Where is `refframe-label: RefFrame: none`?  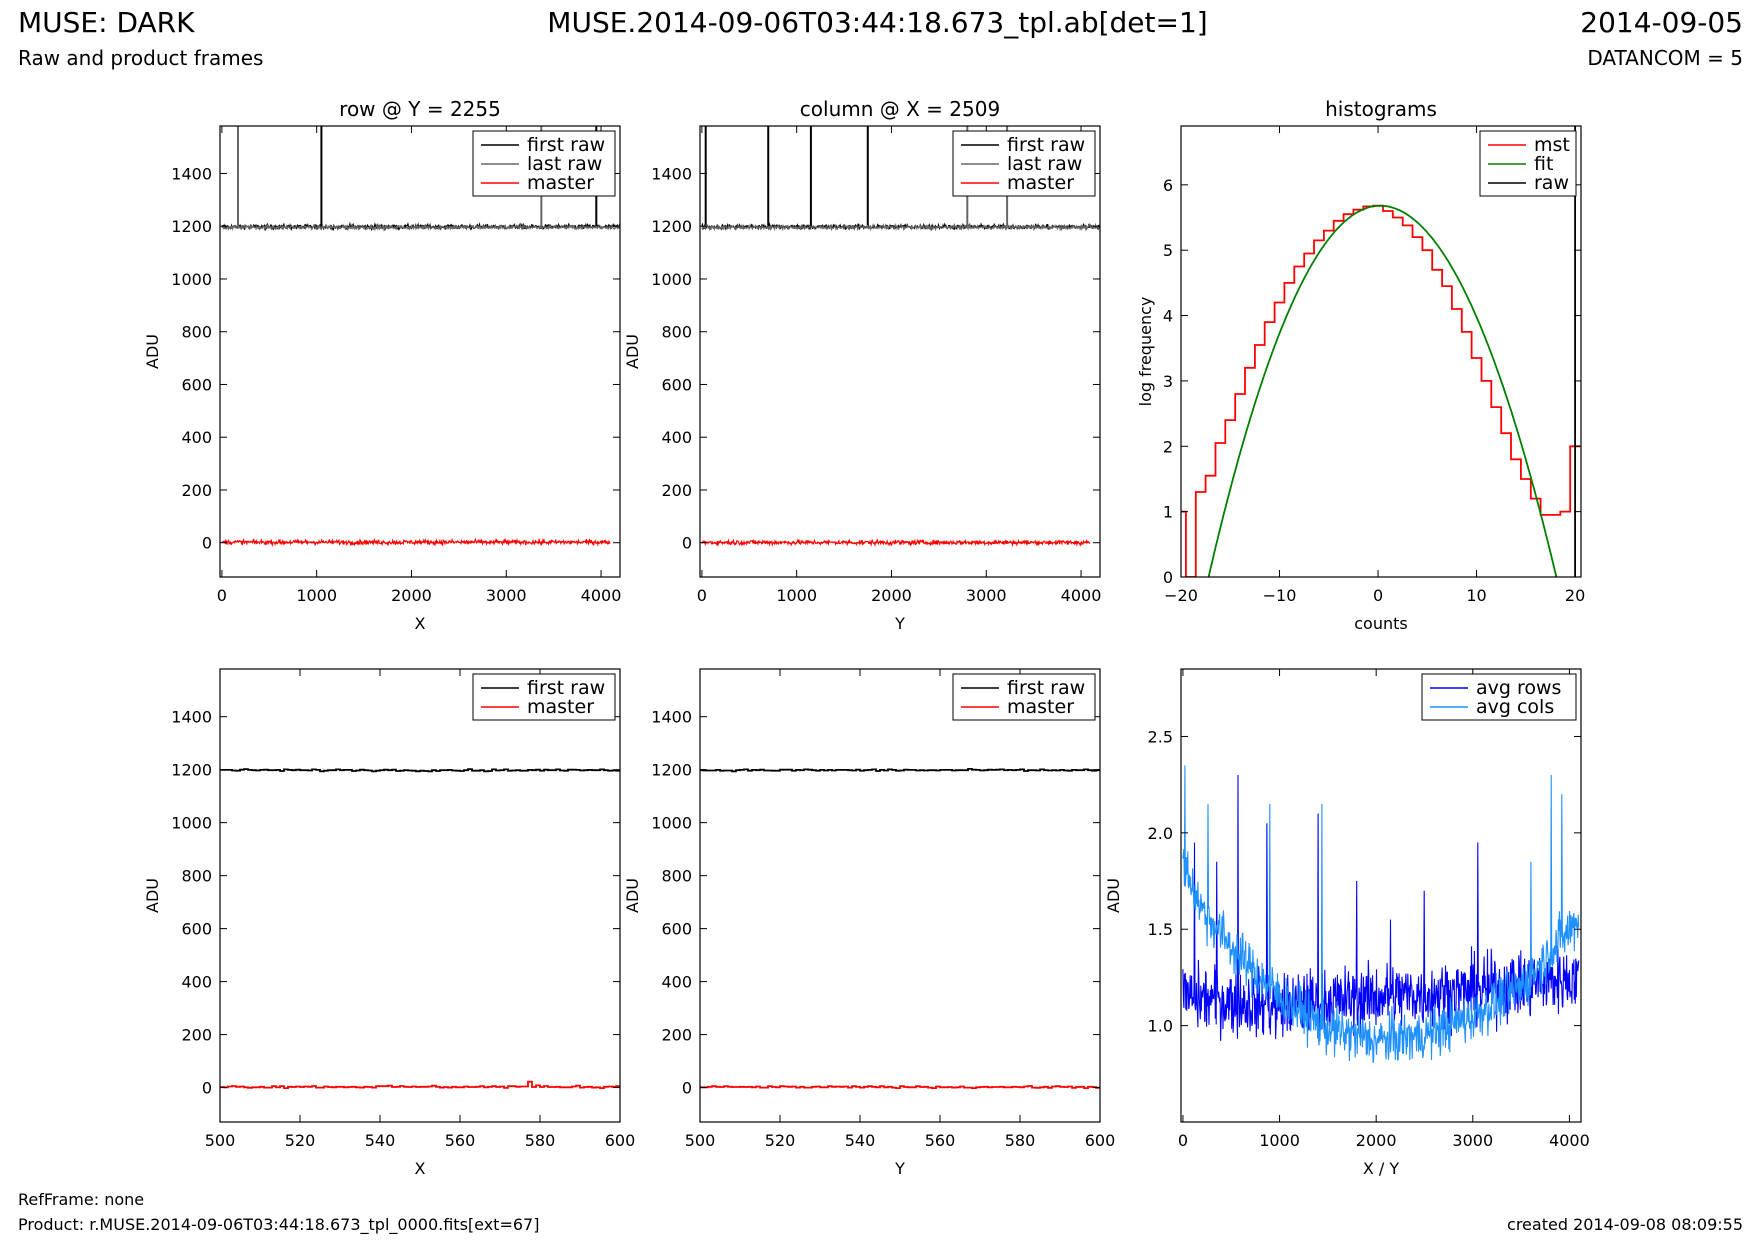
refframe-label: RefFrame: none is located at coordinates (81, 1199).